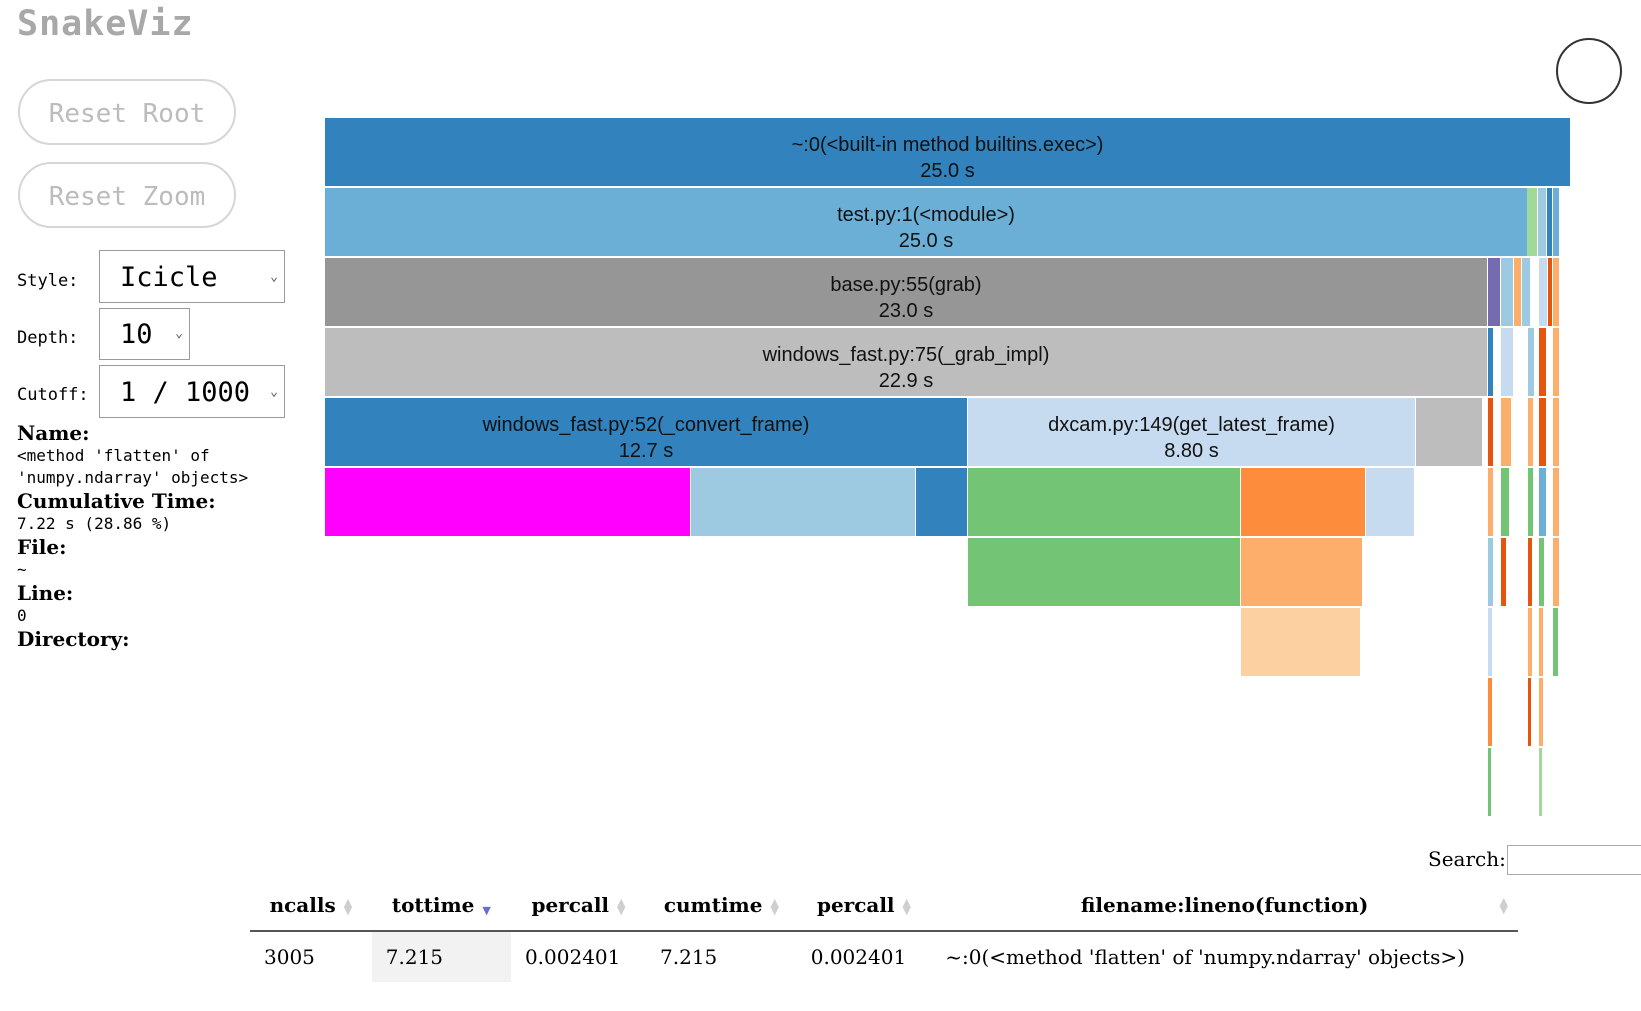 This screenshot has width=1641, height=1011. What do you see at coordinates (192, 276) in the screenshot?
I see `style-select: Icicle ⌄` at bounding box center [192, 276].